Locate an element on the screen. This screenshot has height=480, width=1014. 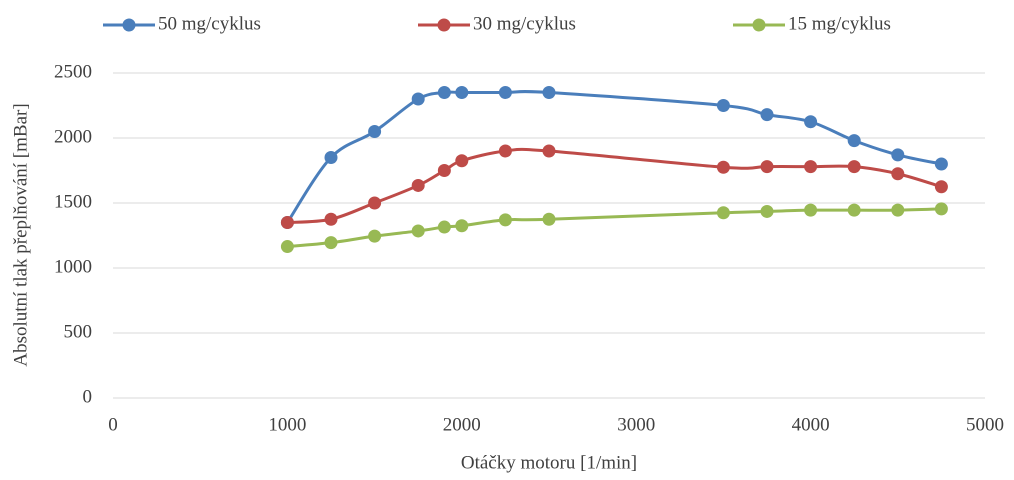
y-tick-label: 0 is located at coordinates (88, 396).